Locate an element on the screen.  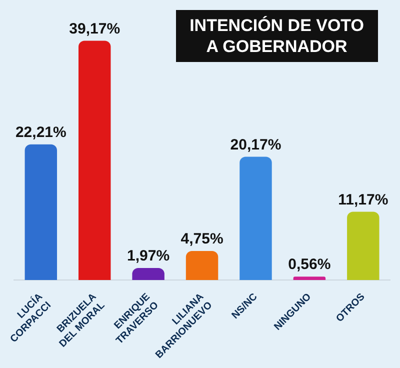
data-label: 4,75% is located at coordinates (202, 239).